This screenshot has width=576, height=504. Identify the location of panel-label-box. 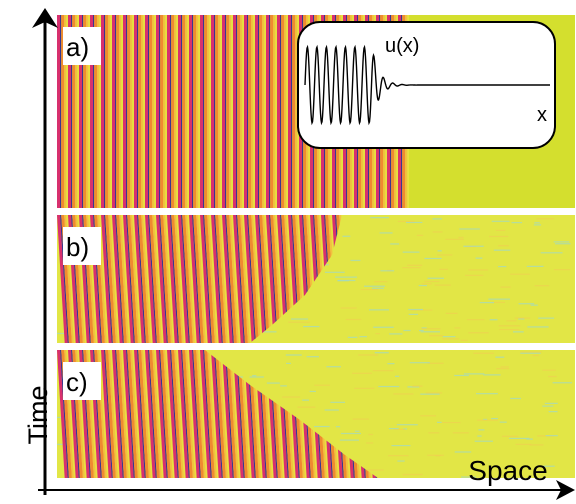
(82, 246).